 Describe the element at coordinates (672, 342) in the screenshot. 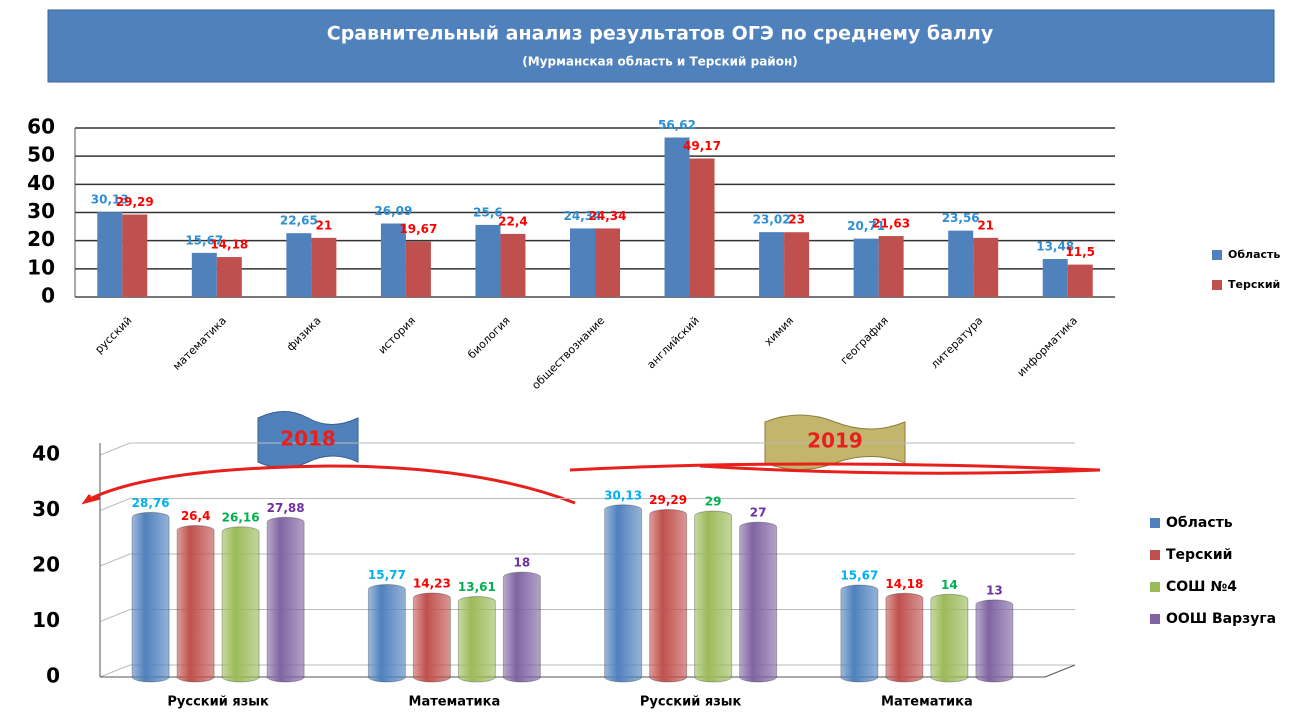

I see `x-tick-label: английский` at that location.